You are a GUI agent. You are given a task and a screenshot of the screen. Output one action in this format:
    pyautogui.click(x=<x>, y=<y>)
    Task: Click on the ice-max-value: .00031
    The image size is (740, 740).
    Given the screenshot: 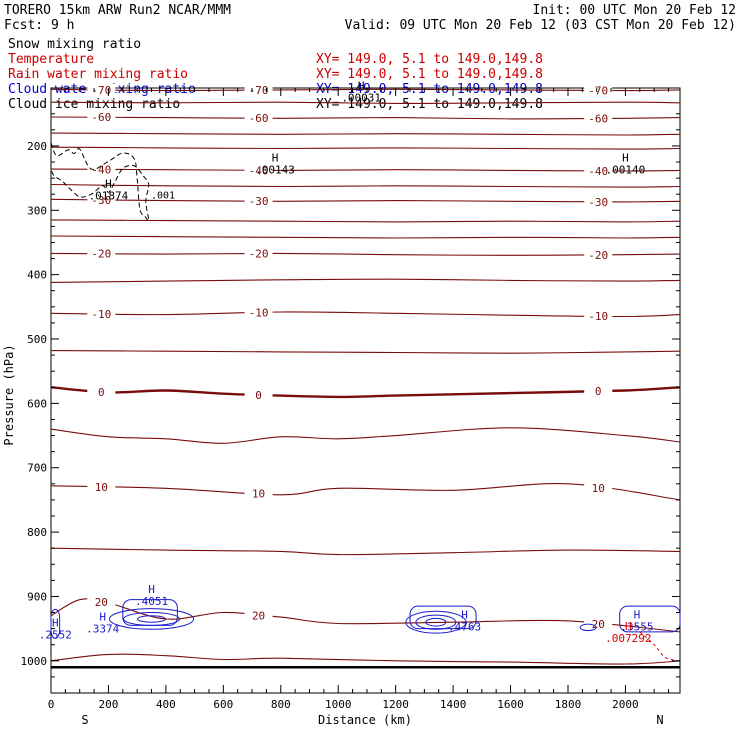 What is the action you would take?
    pyautogui.click(x=361, y=98)
    